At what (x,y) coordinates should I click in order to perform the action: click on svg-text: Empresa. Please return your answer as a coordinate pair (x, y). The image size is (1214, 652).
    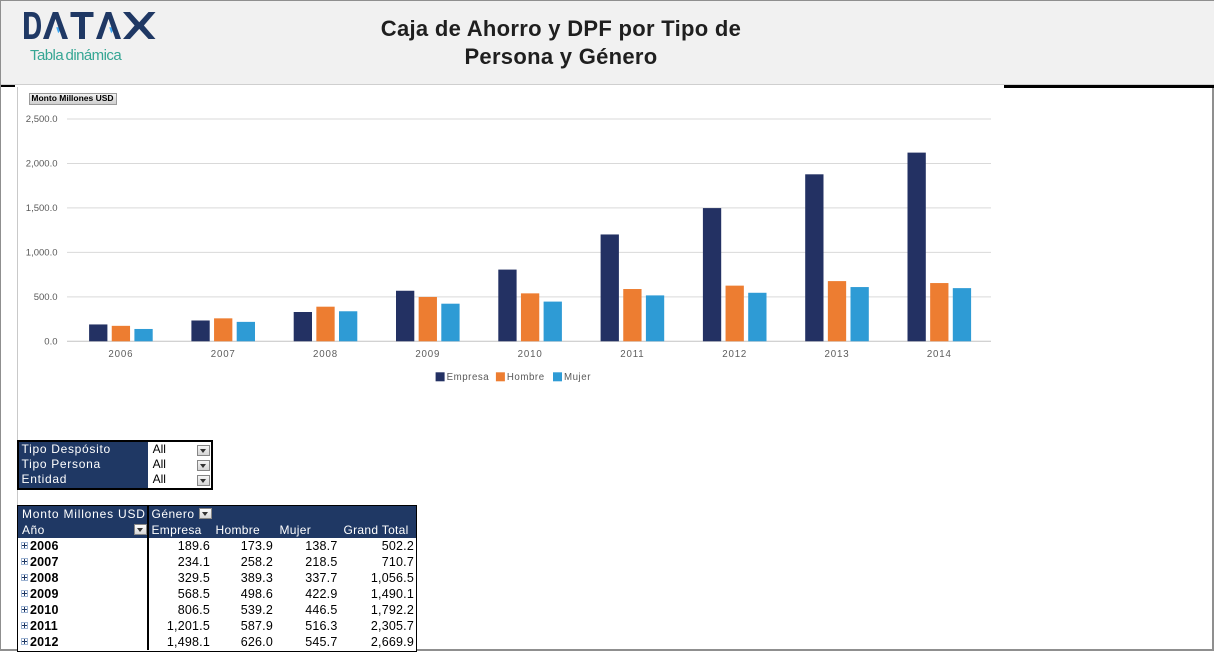
    Looking at the image, I should click on (468, 377).